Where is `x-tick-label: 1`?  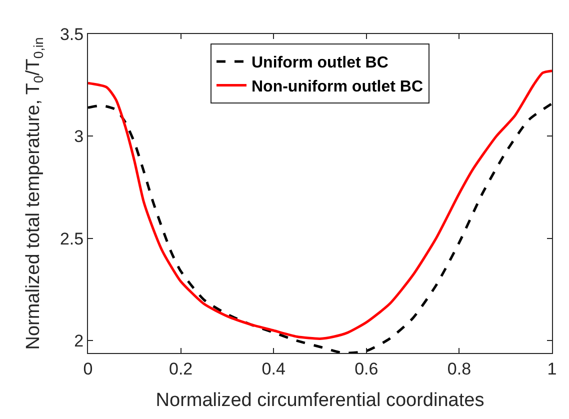 x-tick-label: 1 is located at coordinates (552, 368).